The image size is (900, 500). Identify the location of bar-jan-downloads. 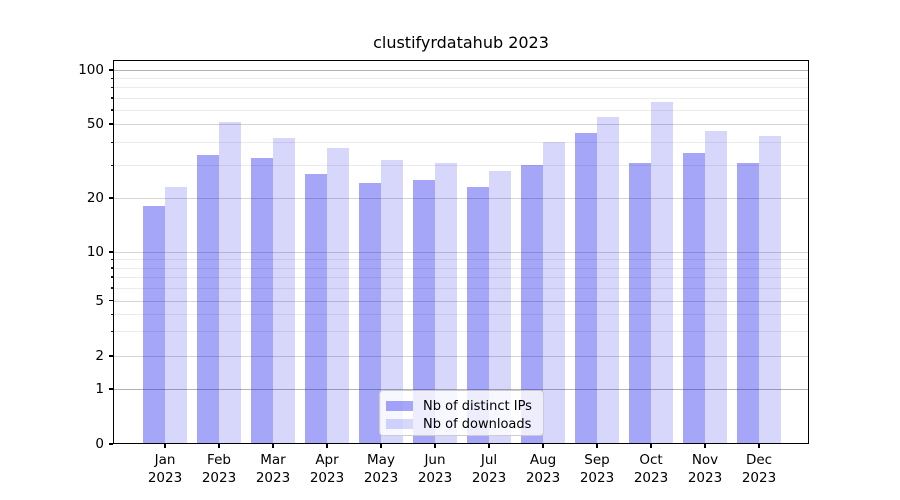
(176, 315).